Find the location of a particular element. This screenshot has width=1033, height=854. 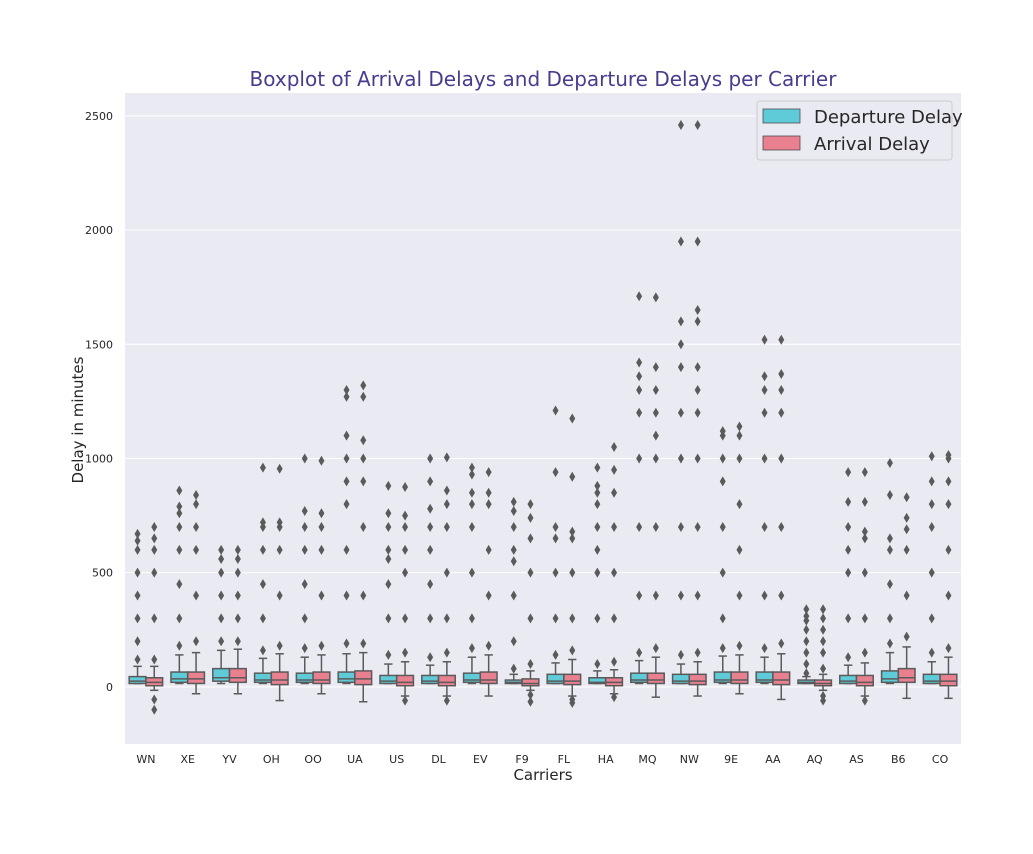

x-tick-label: WN is located at coordinates (145, 759).